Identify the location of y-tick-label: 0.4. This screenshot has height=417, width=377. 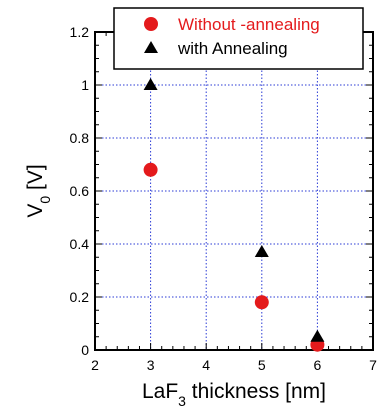
(80, 244).